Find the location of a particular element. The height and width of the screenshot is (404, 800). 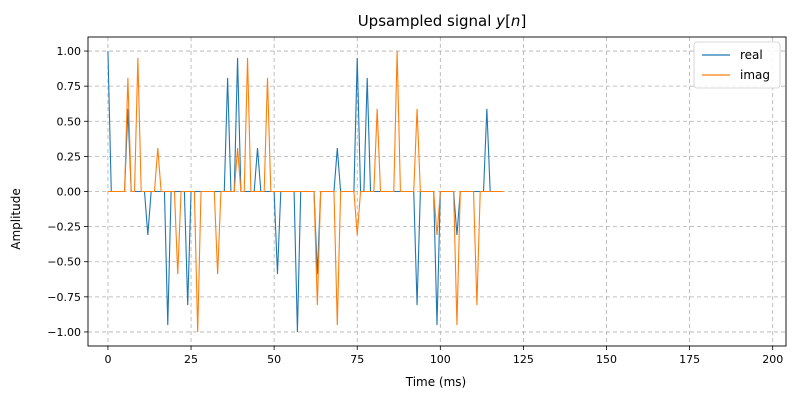

legend-label-imag: imag is located at coordinates (755, 75).